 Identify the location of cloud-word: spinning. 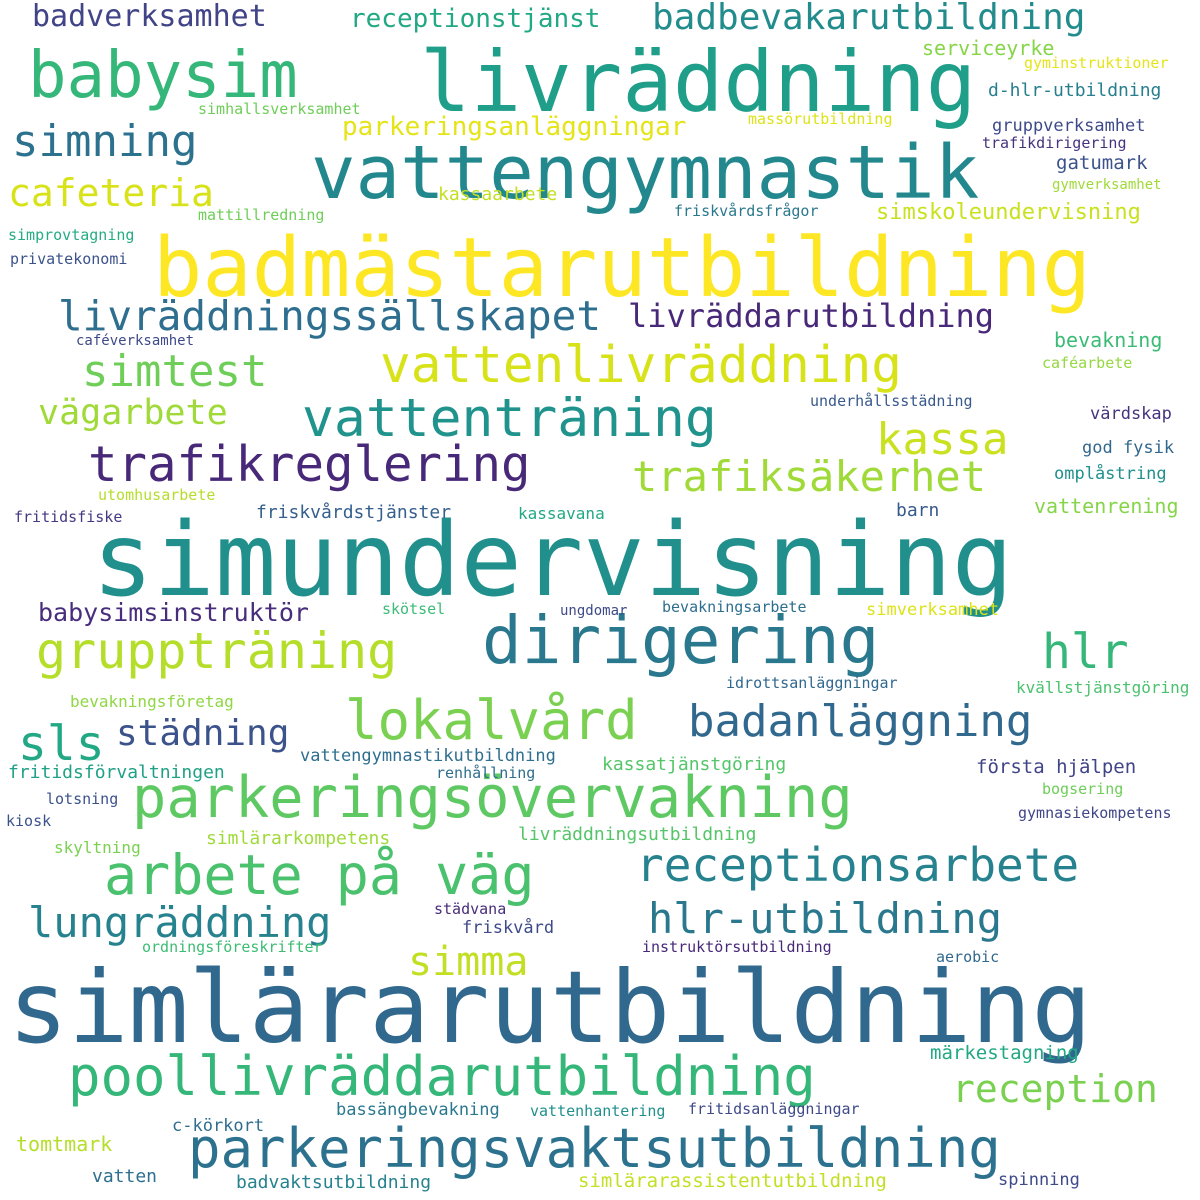
(1039, 1180).